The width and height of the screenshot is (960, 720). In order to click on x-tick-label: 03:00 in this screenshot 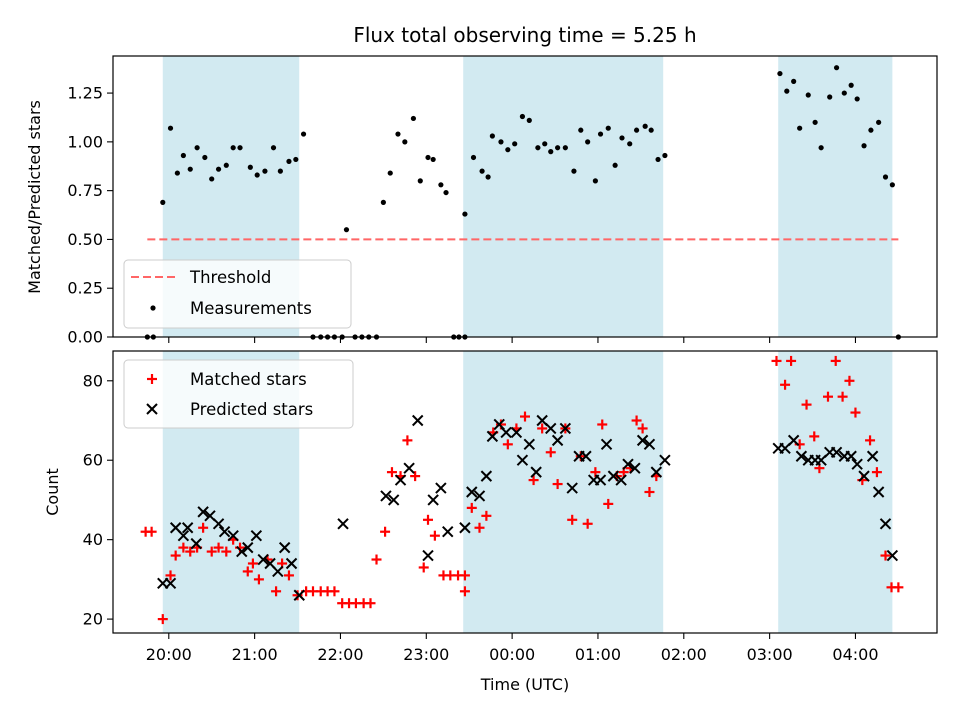, I will do `click(770, 654)`.